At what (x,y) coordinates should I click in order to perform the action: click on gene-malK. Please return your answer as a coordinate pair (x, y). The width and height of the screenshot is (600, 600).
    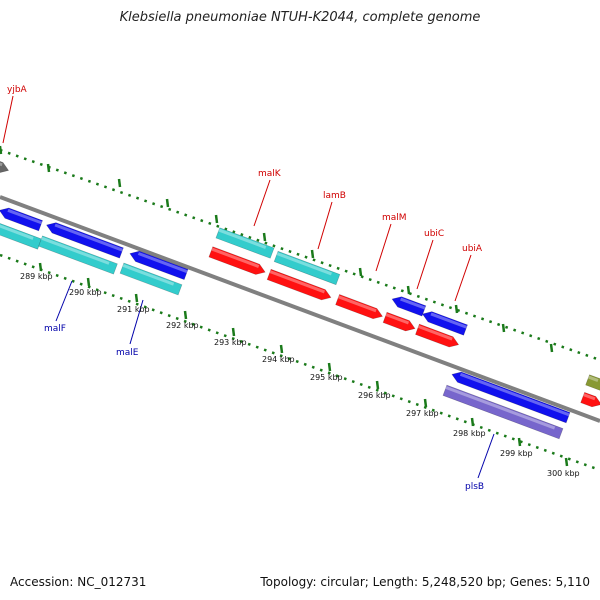
    Looking at the image, I should click on (245, 243).